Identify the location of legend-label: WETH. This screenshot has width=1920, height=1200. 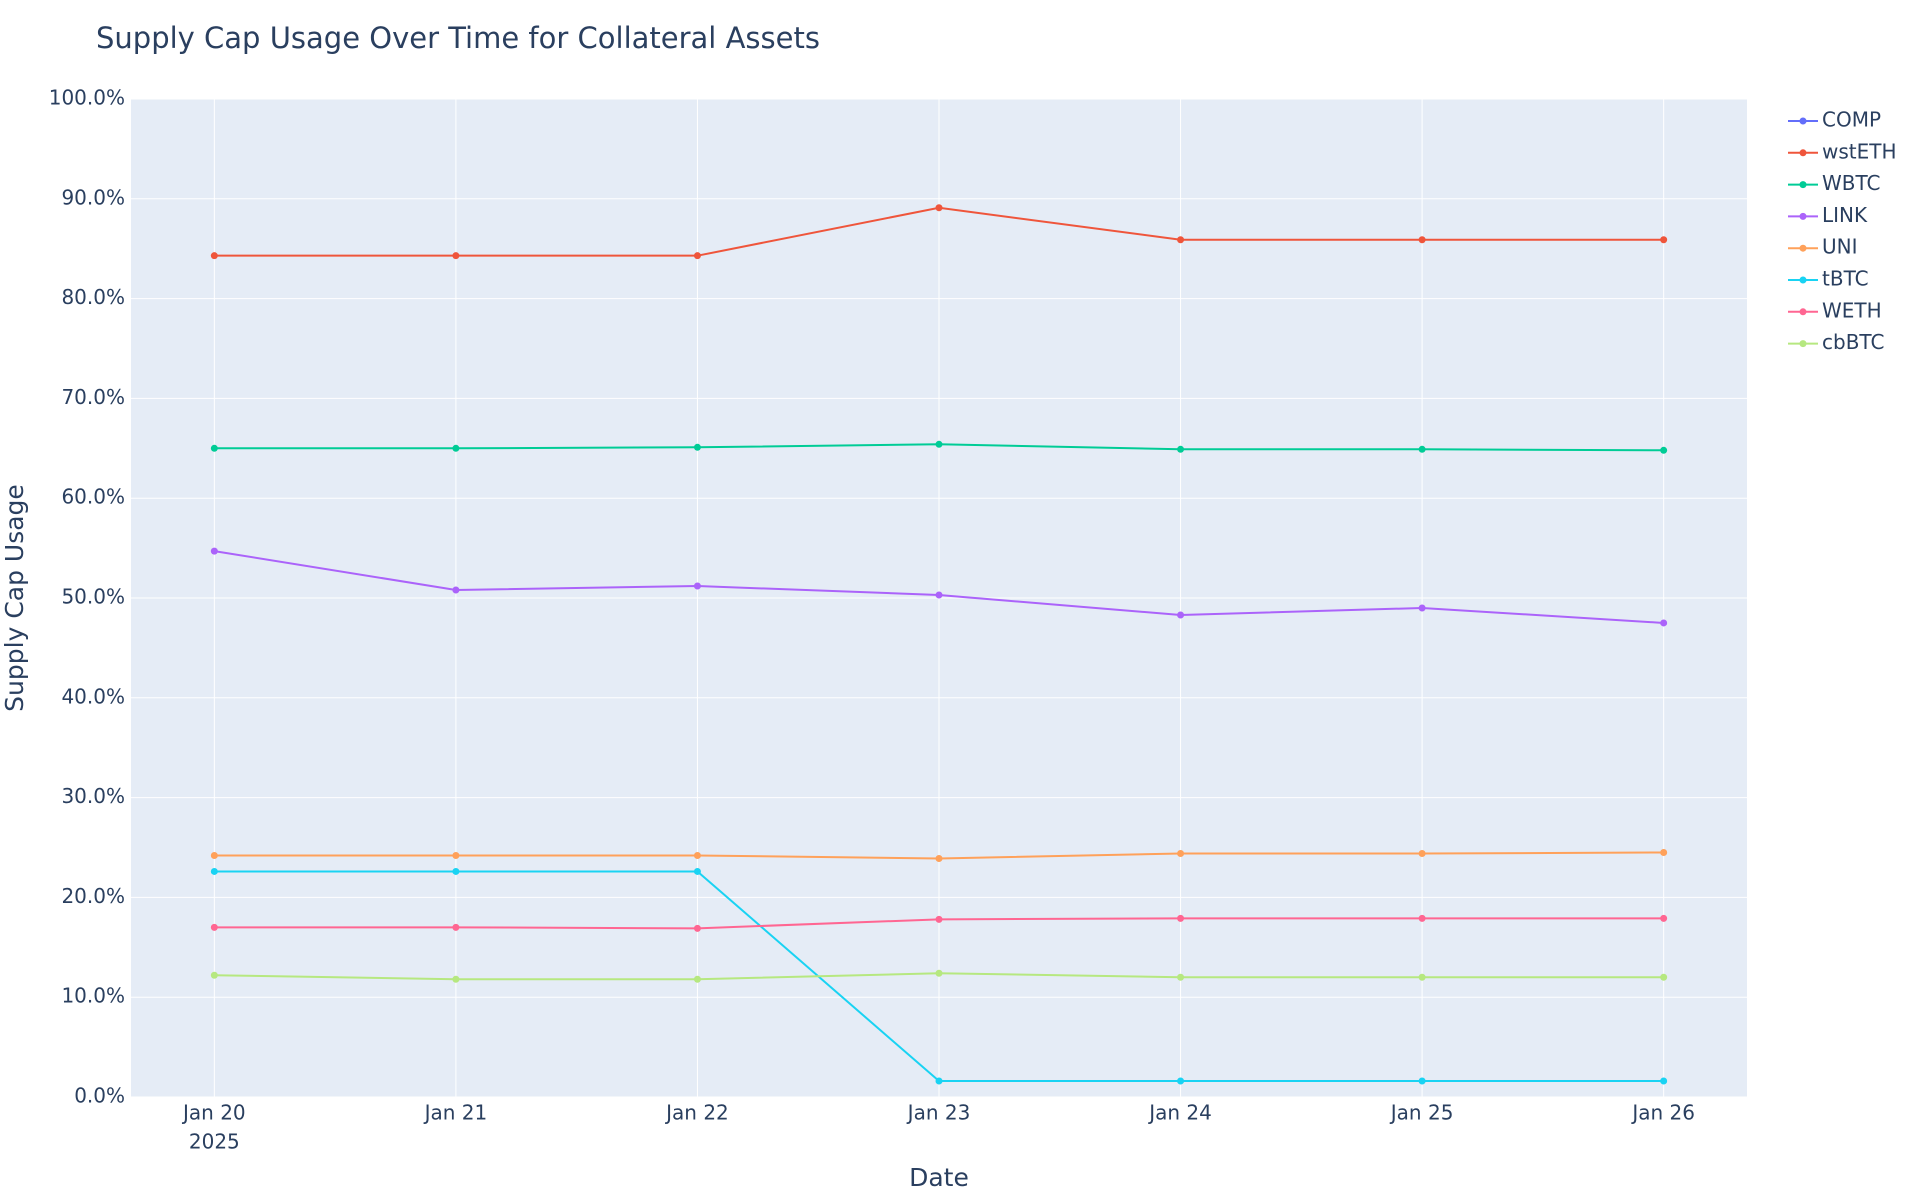
(1852, 310).